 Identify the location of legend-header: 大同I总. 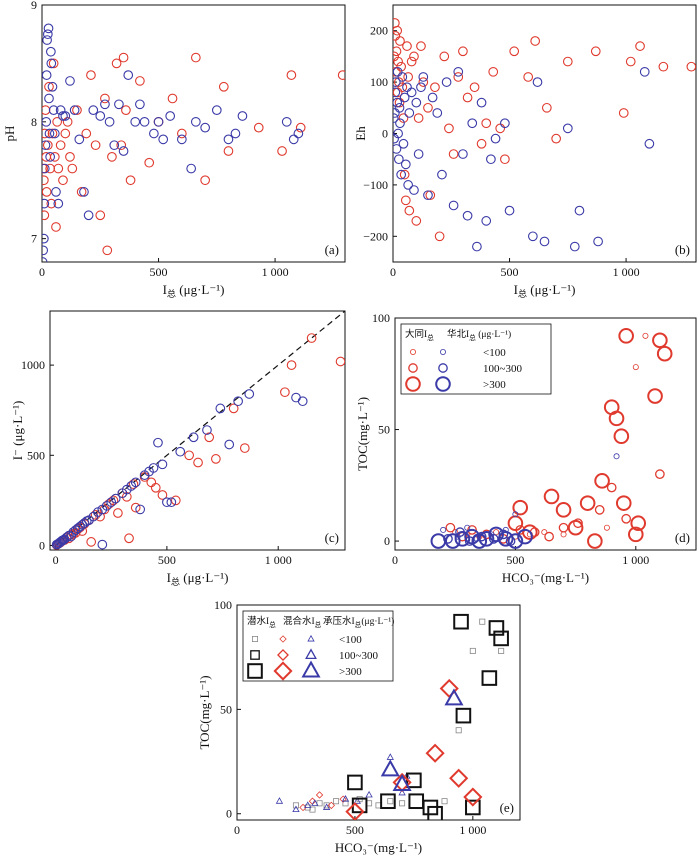
(419, 335).